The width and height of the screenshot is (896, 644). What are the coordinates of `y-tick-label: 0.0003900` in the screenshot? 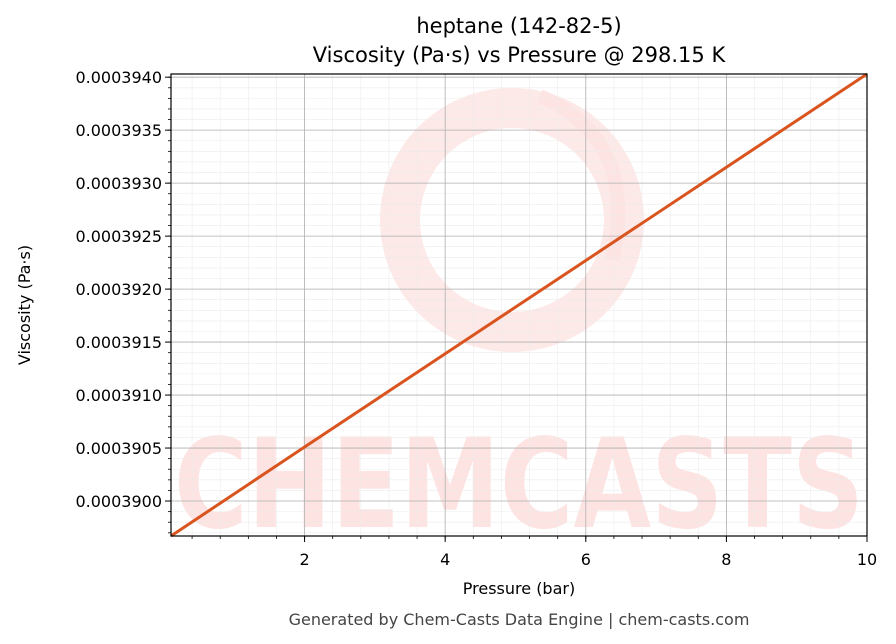 It's located at (118, 501).